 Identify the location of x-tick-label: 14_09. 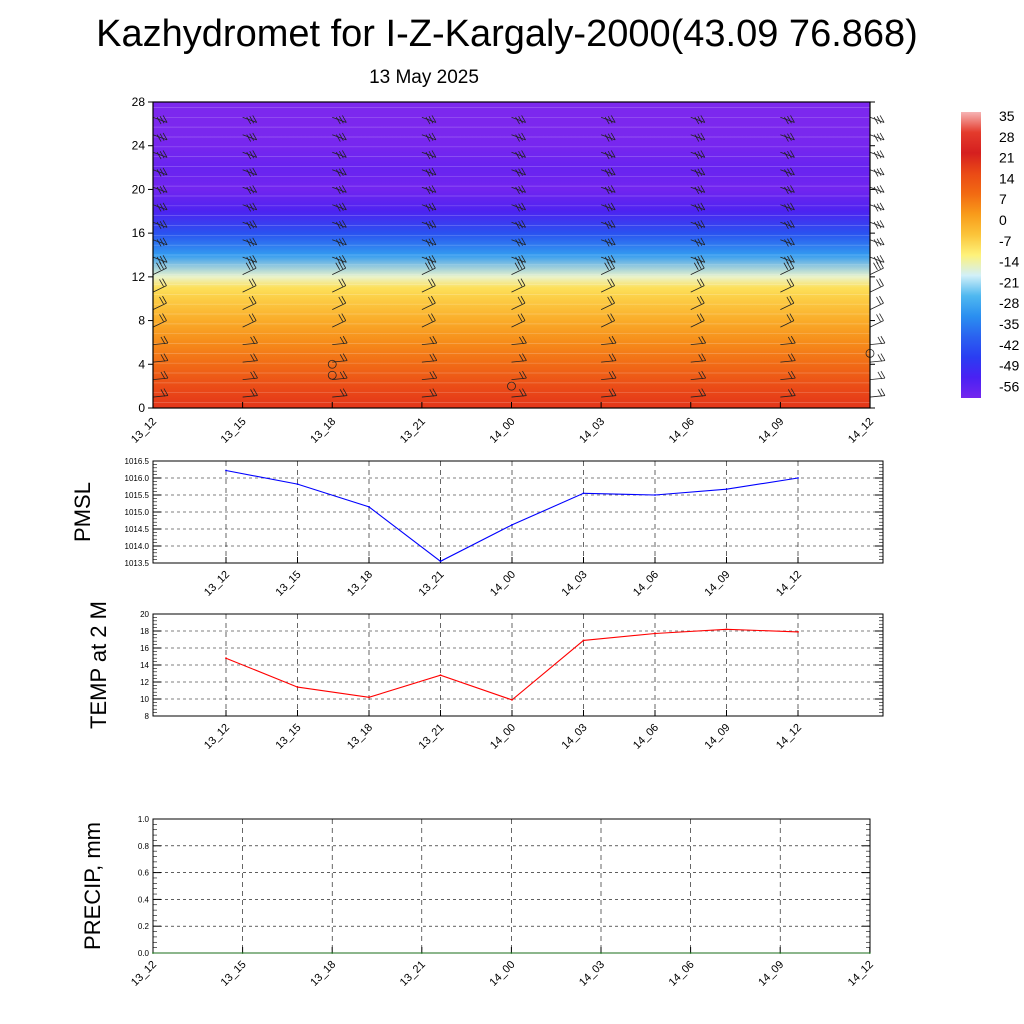
(718, 737).